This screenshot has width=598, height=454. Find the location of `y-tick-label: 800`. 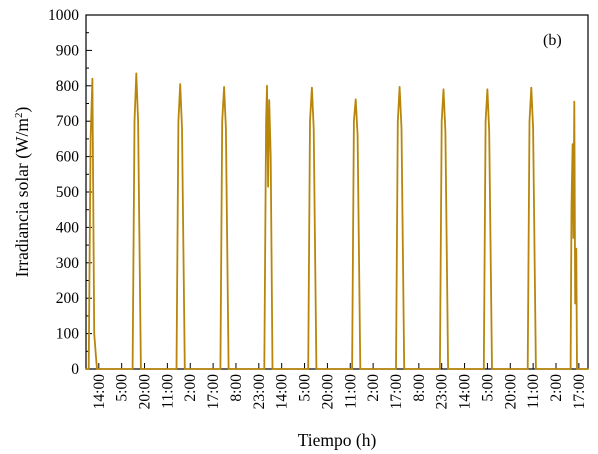

y-tick-label: 800 is located at coordinates (68, 86).